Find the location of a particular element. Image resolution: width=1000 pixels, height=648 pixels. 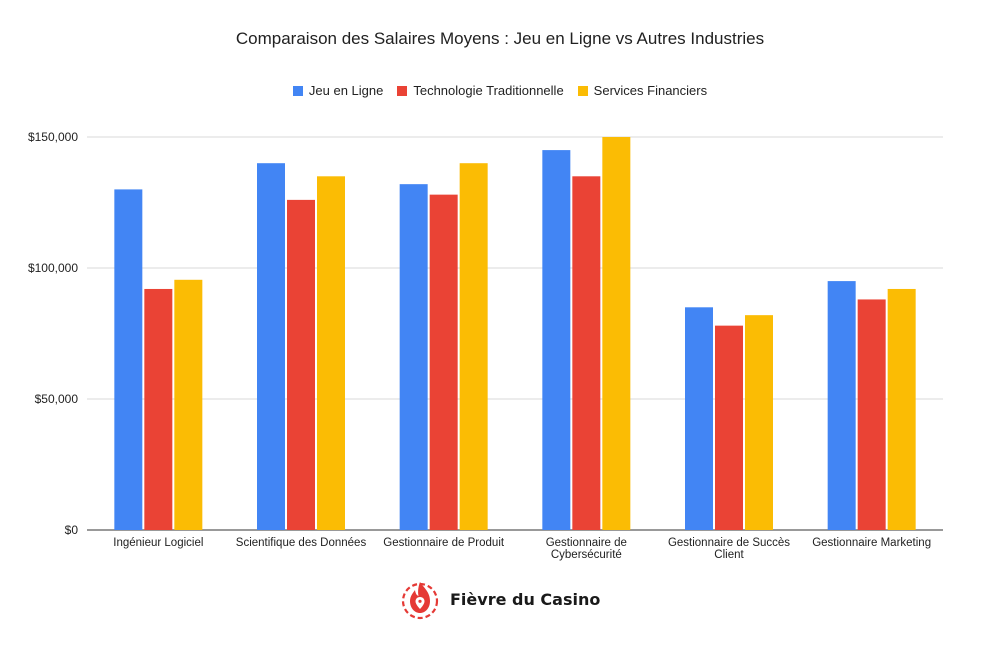

x-category-label: Client is located at coordinates (729, 555).